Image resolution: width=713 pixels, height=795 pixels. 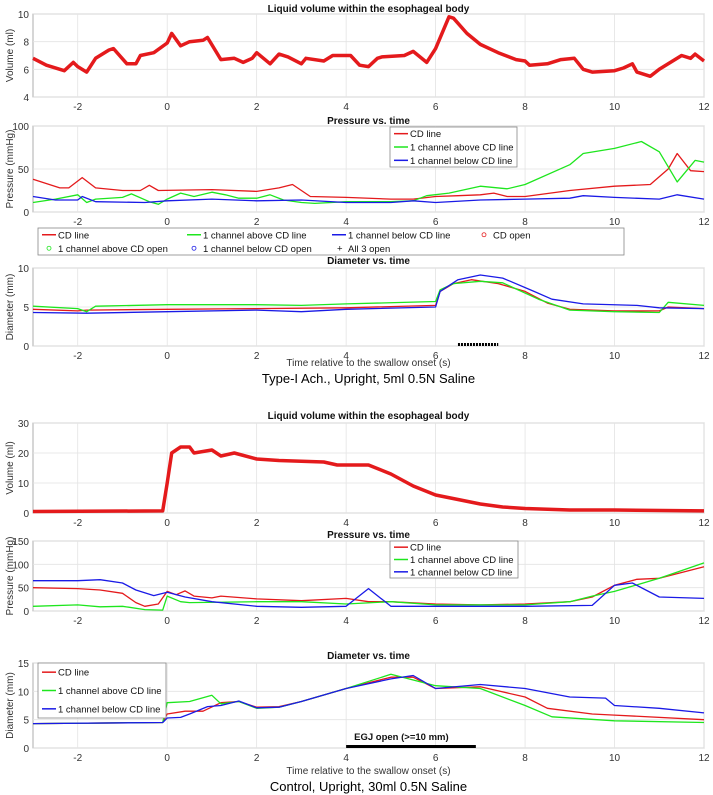 What do you see at coordinates (24, 170) in the screenshot?
I see `y-tick-label: 50` at bounding box center [24, 170].